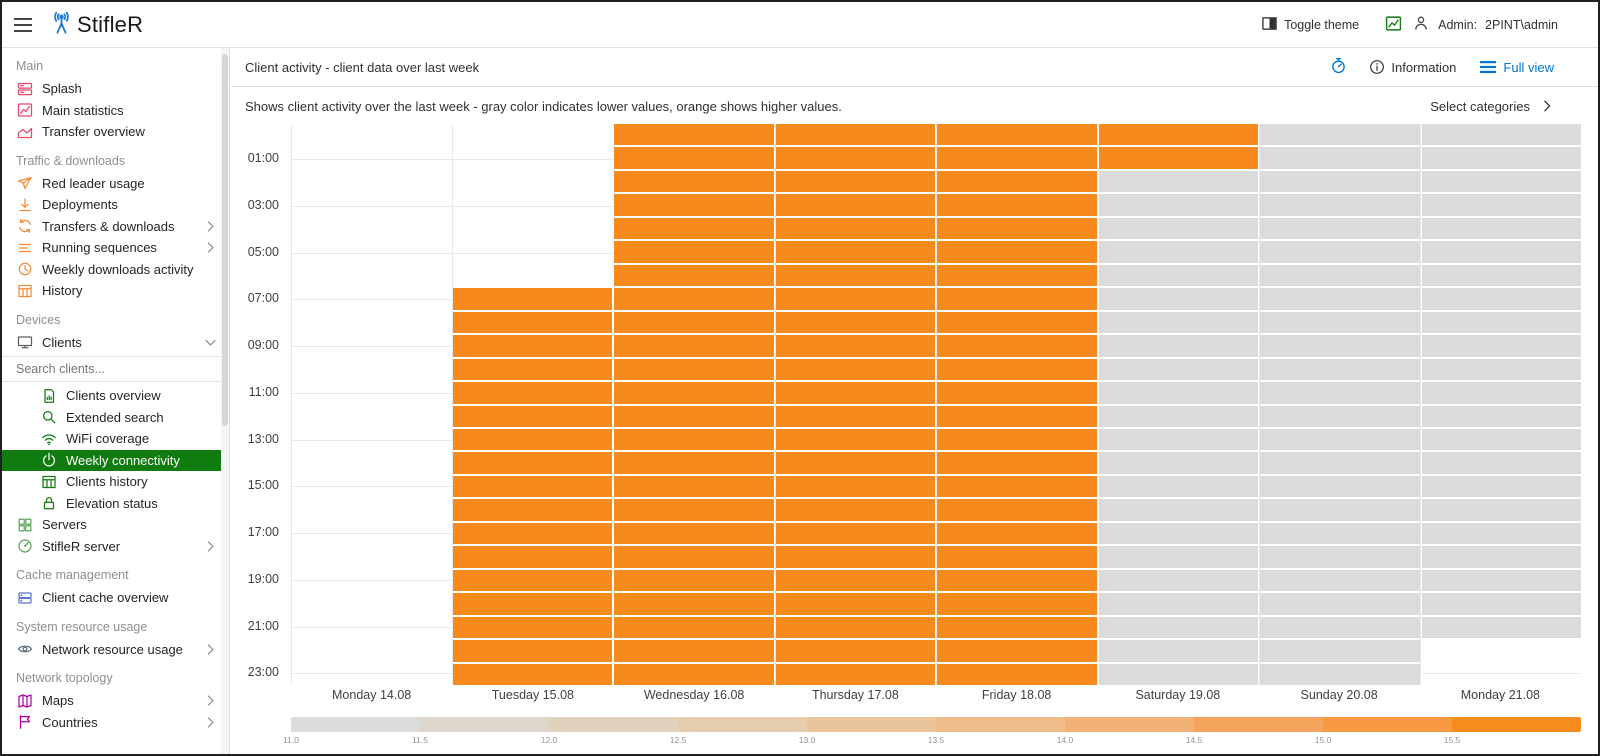 The height and width of the screenshot is (756, 1600). What do you see at coordinates (115, 701) in the screenshot?
I see `sidebar-item-maps: Maps` at bounding box center [115, 701].